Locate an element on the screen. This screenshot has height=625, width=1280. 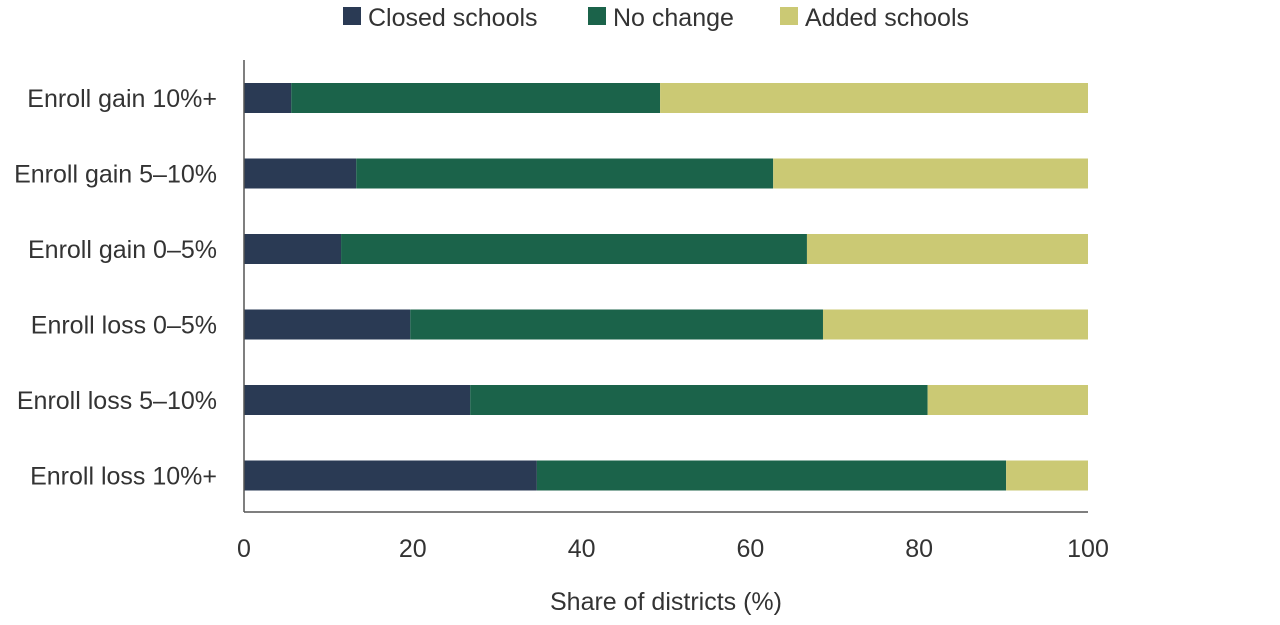
category-label: Enroll gain 10%+ is located at coordinates (122, 99).